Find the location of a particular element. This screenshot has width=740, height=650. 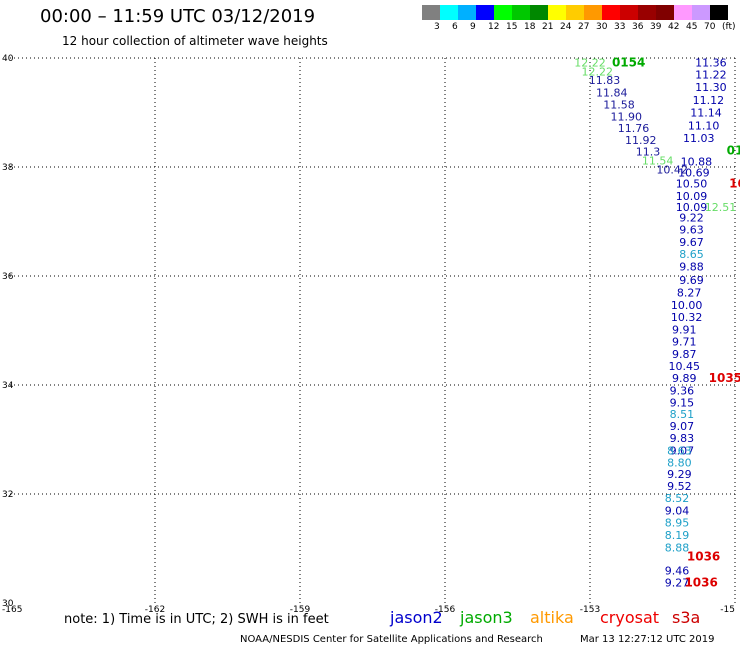

color-scale-legend is located at coordinates (575, 12).